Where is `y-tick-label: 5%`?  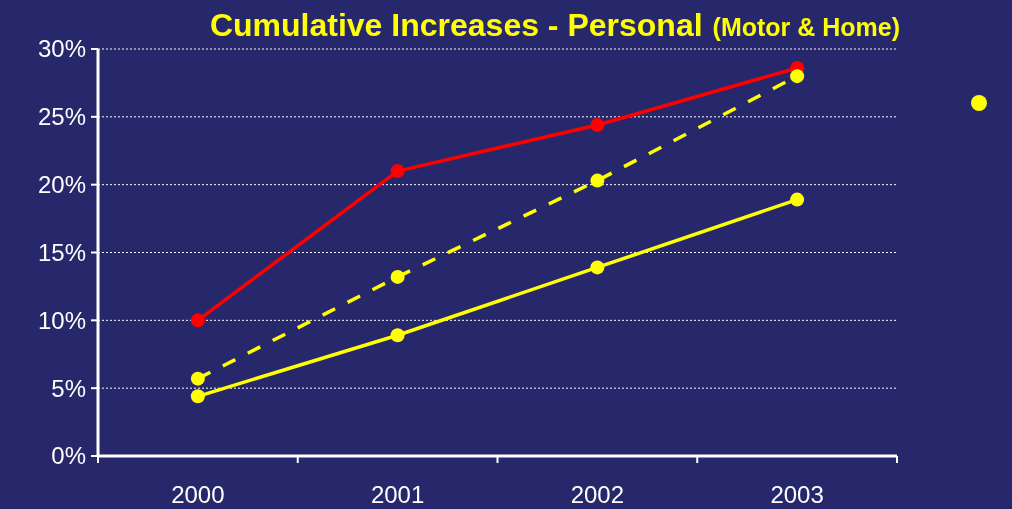
y-tick-label: 5% is located at coordinates (68, 388).